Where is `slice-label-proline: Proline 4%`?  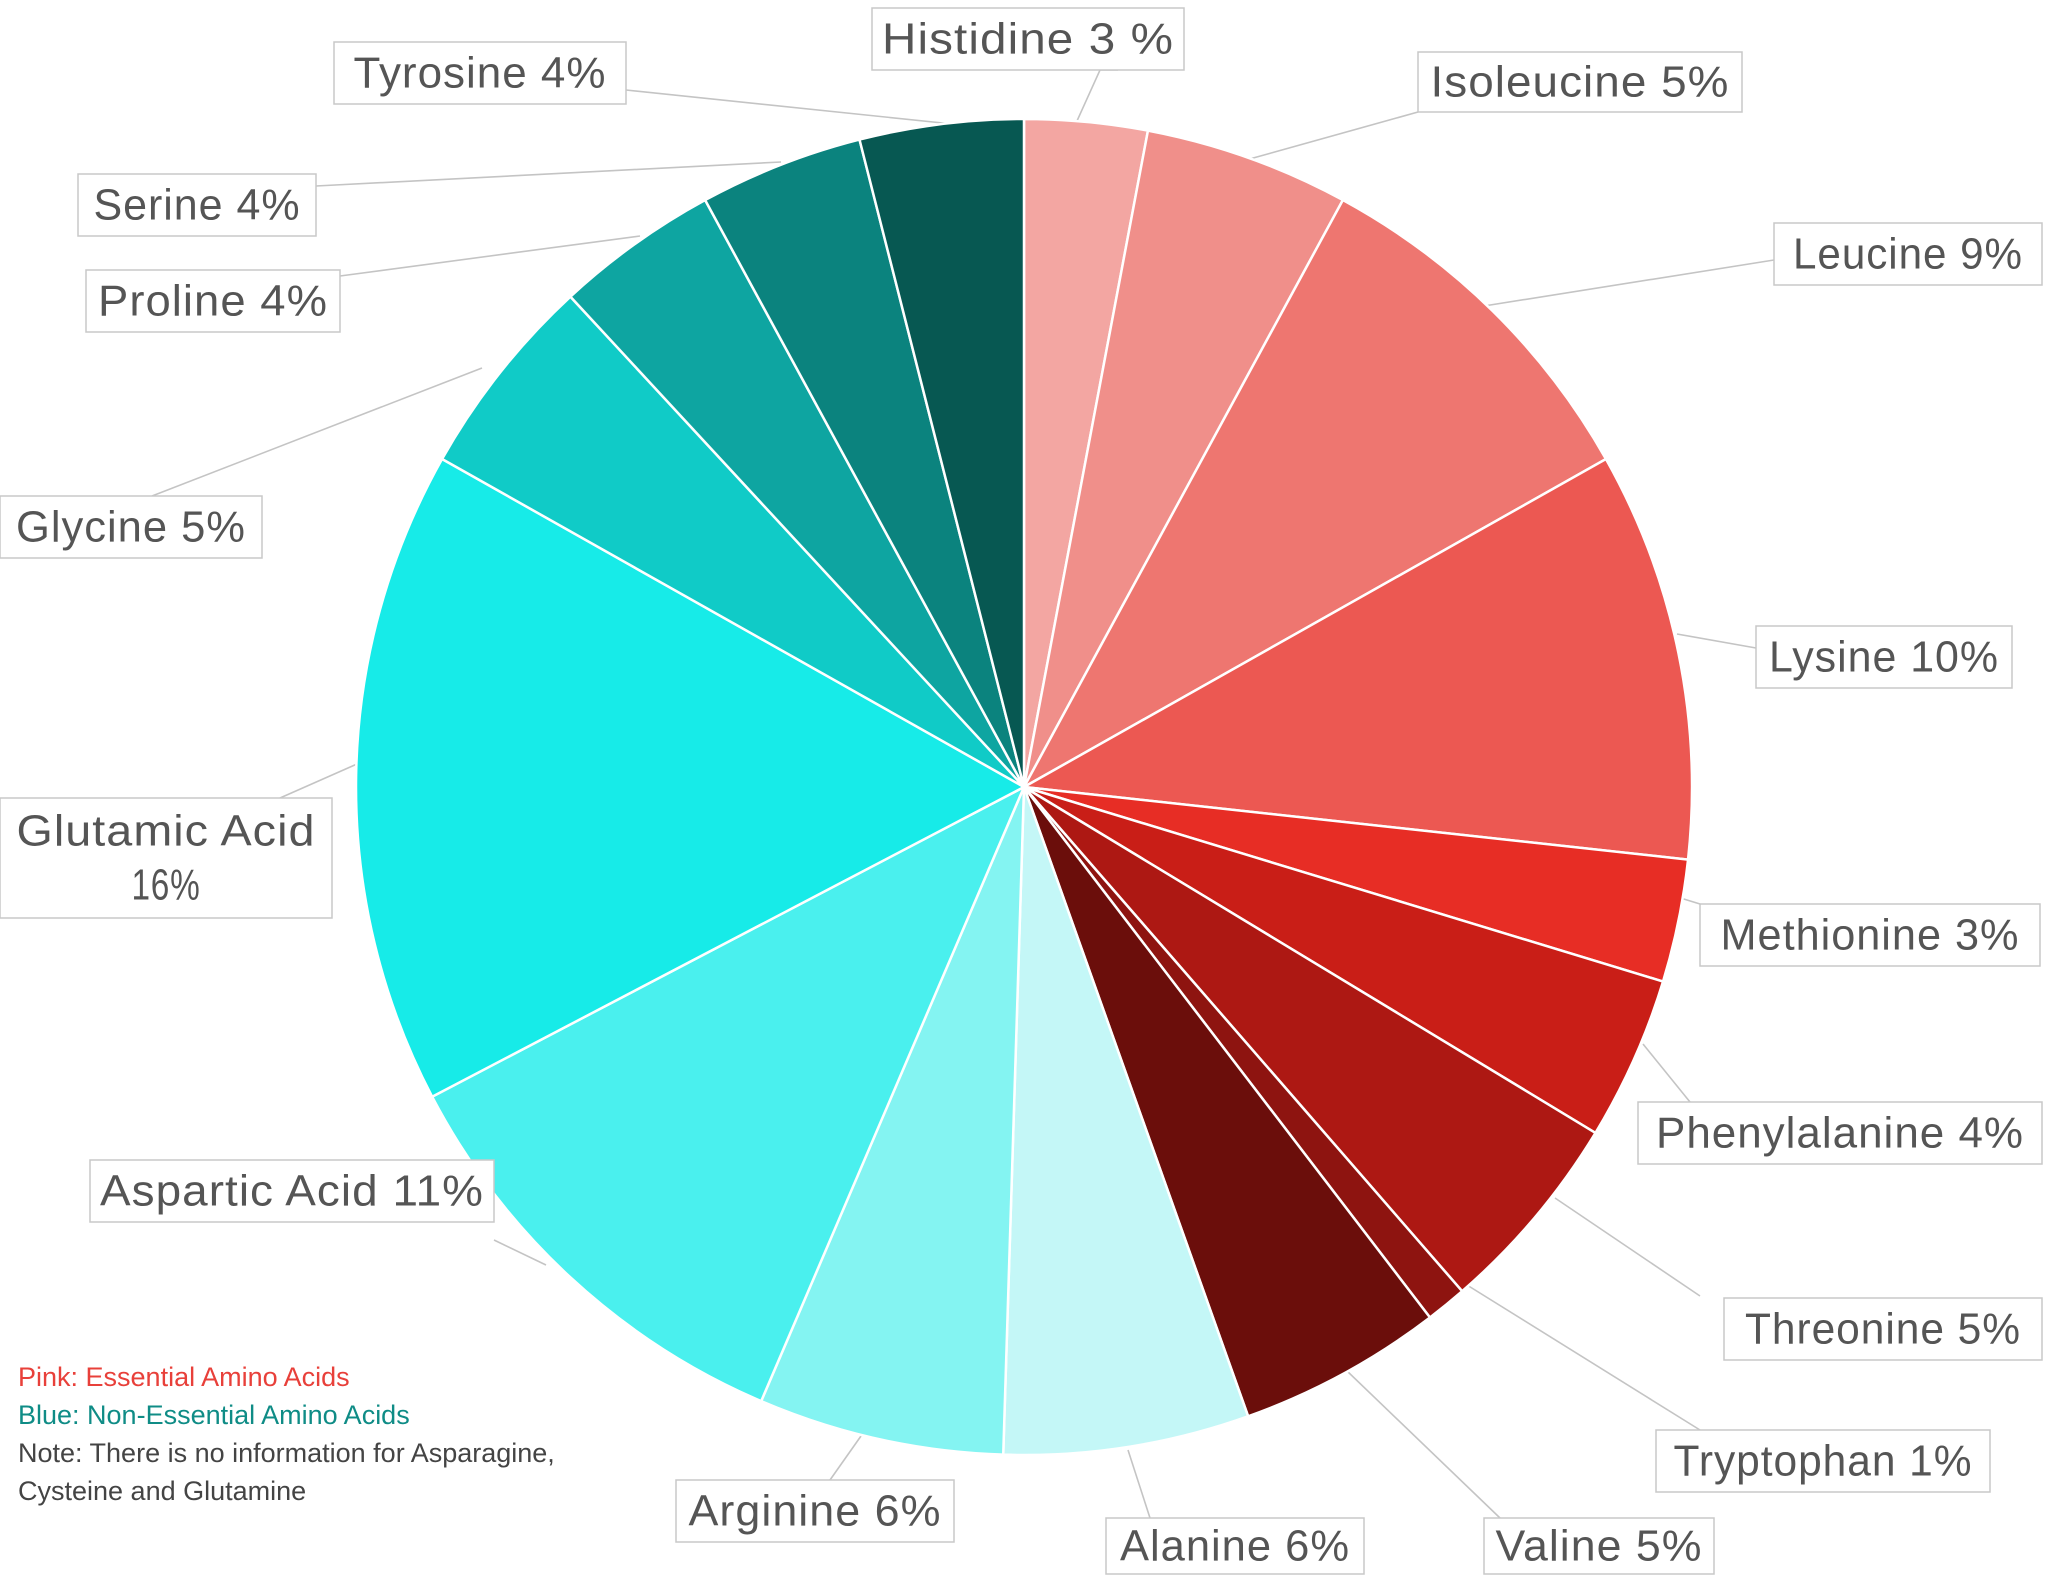
slice-label-proline: Proline 4% is located at coordinates (213, 301).